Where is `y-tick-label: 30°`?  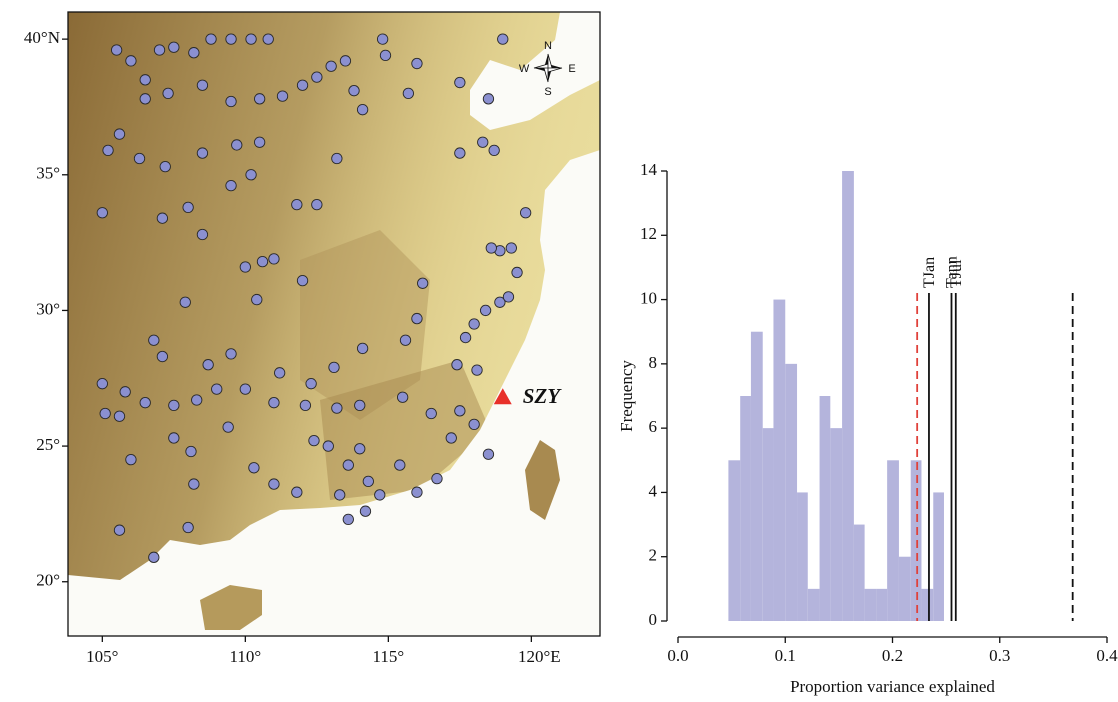
y-tick-label: 30° is located at coordinates (48, 308).